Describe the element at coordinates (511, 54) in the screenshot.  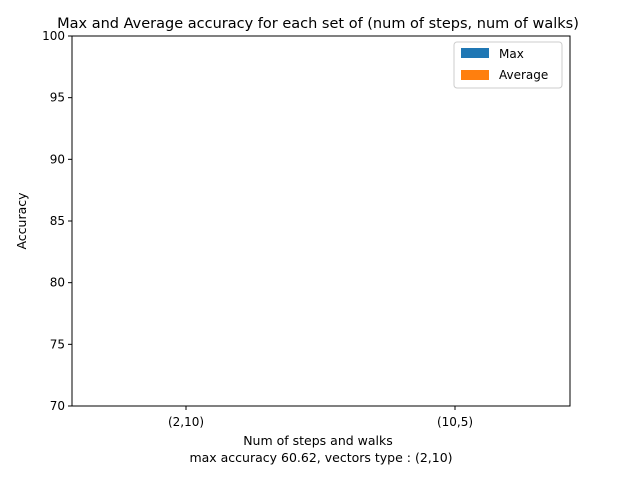
I see `legend-label-max: Max` at that location.